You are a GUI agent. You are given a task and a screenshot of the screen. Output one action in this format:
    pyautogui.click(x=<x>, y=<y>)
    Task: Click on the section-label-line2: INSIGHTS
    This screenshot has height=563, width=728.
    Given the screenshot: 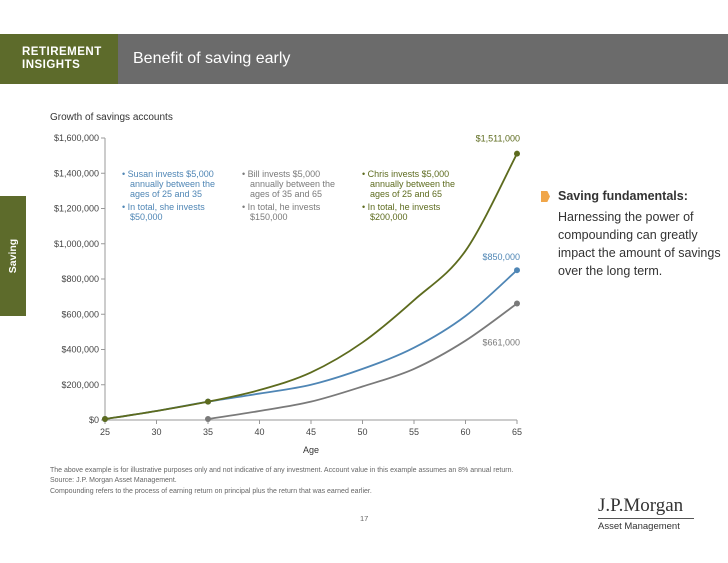 What is the action you would take?
    pyautogui.click(x=51, y=65)
    